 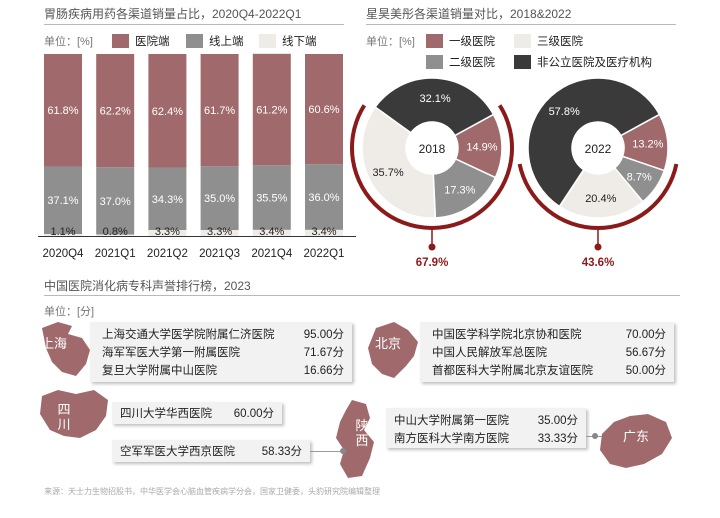 What do you see at coordinates (560, 42) in the screenshot?
I see `legend-label-level3: 三级医院` at bounding box center [560, 42].